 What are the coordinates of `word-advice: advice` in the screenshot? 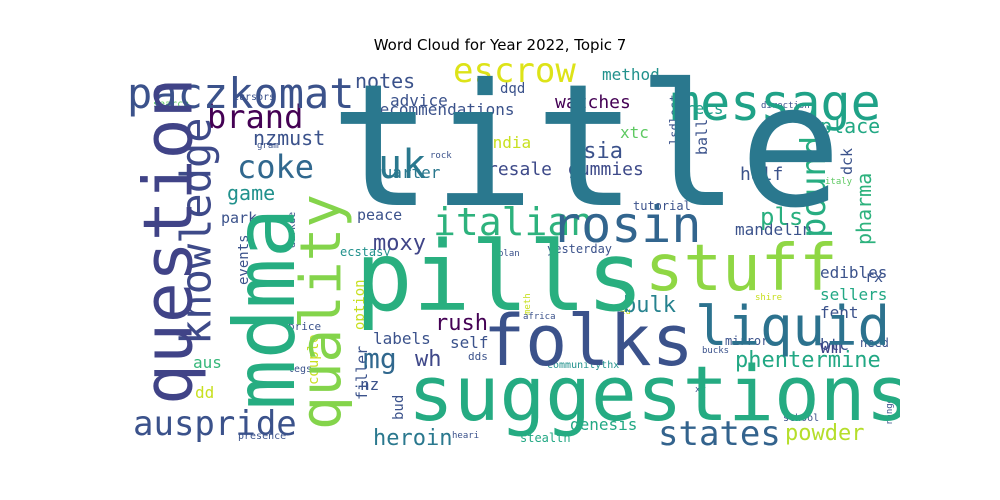 It's located at (419, 100).